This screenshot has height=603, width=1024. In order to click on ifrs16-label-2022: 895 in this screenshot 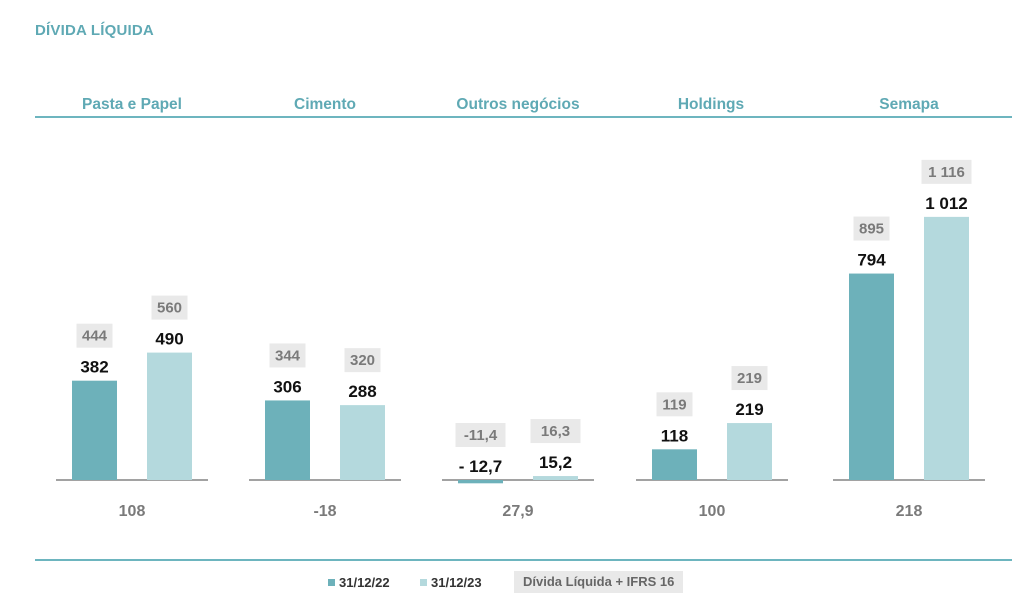, I will do `click(871, 228)`.